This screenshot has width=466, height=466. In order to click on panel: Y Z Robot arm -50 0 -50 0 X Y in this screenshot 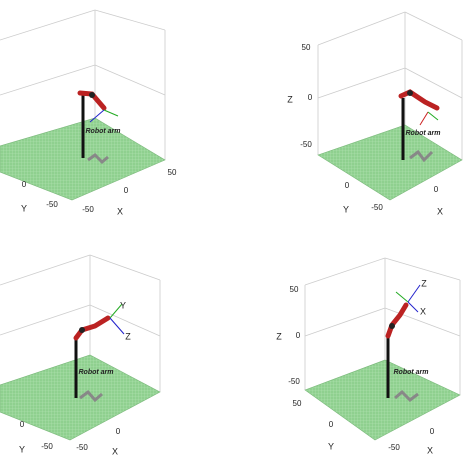, I will do `click(80, 355)`.